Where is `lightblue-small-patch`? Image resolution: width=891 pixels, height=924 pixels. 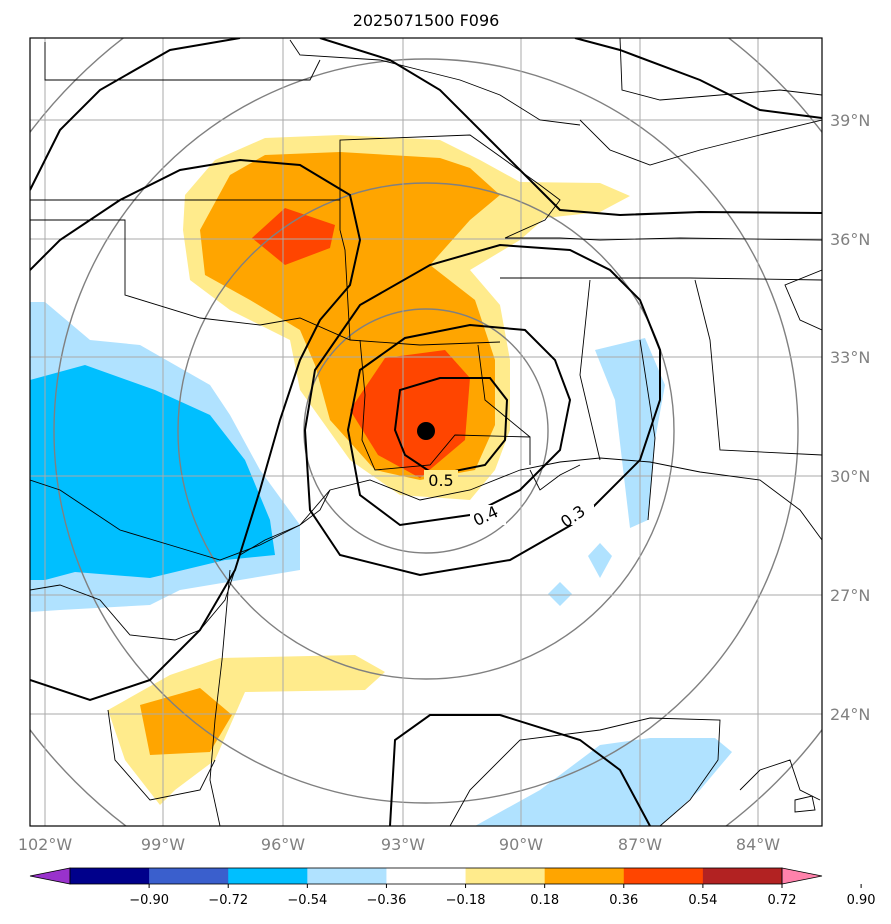 lightblue-small-patch is located at coordinates (560, 594).